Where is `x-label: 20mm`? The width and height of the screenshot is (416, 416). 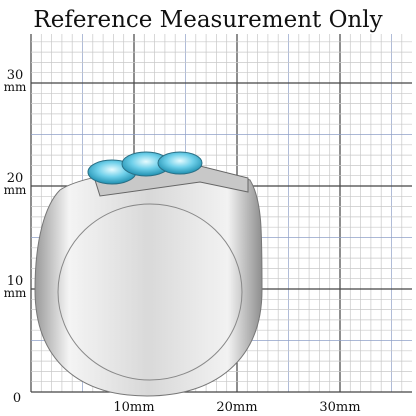
x-label: 20mm is located at coordinates (236, 407).